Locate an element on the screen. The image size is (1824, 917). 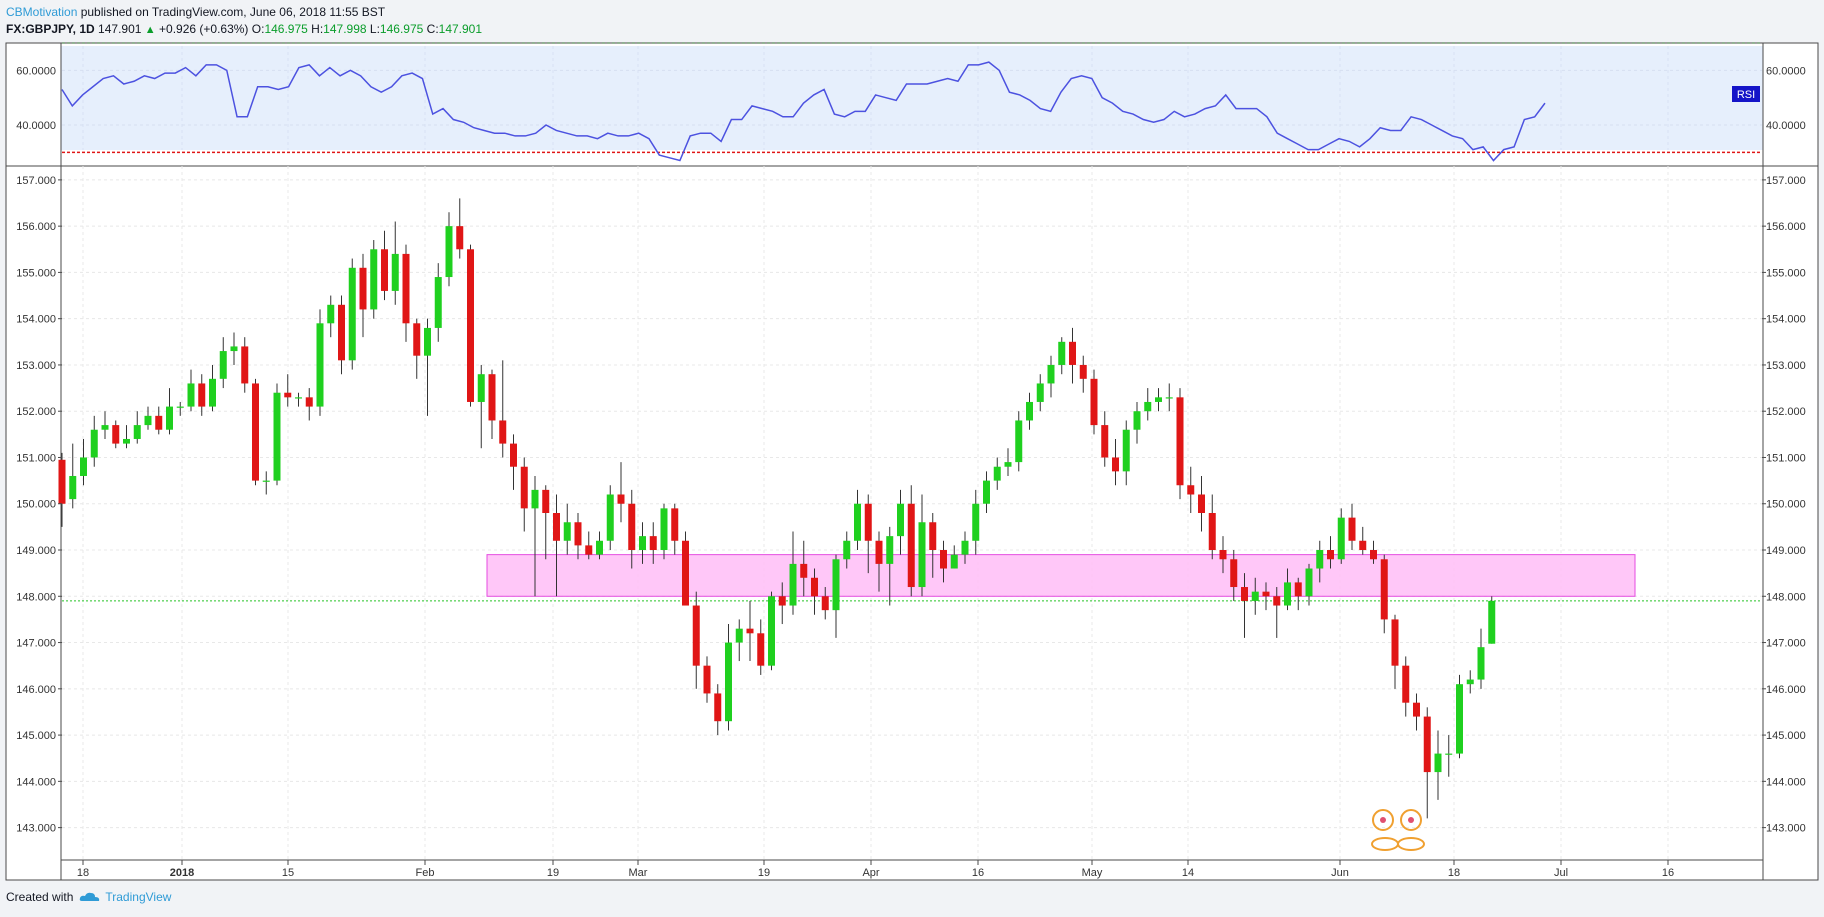
price-tick-right: 151.000 is located at coordinates (1786, 458).